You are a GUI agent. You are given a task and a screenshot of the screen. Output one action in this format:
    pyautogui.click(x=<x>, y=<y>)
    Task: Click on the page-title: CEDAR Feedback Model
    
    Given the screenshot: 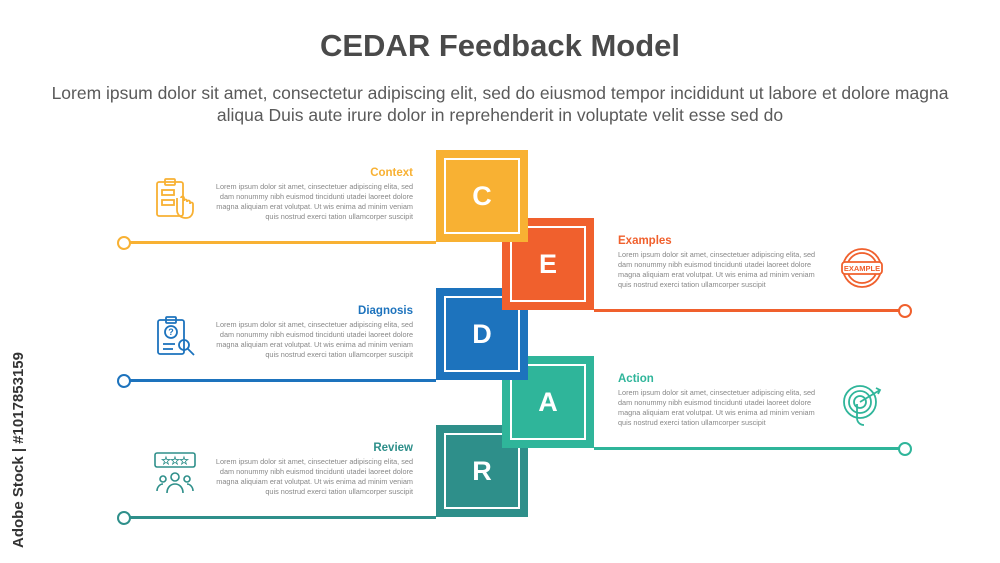 What is the action you would take?
    pyautogui.click(x=499, y=45)
    